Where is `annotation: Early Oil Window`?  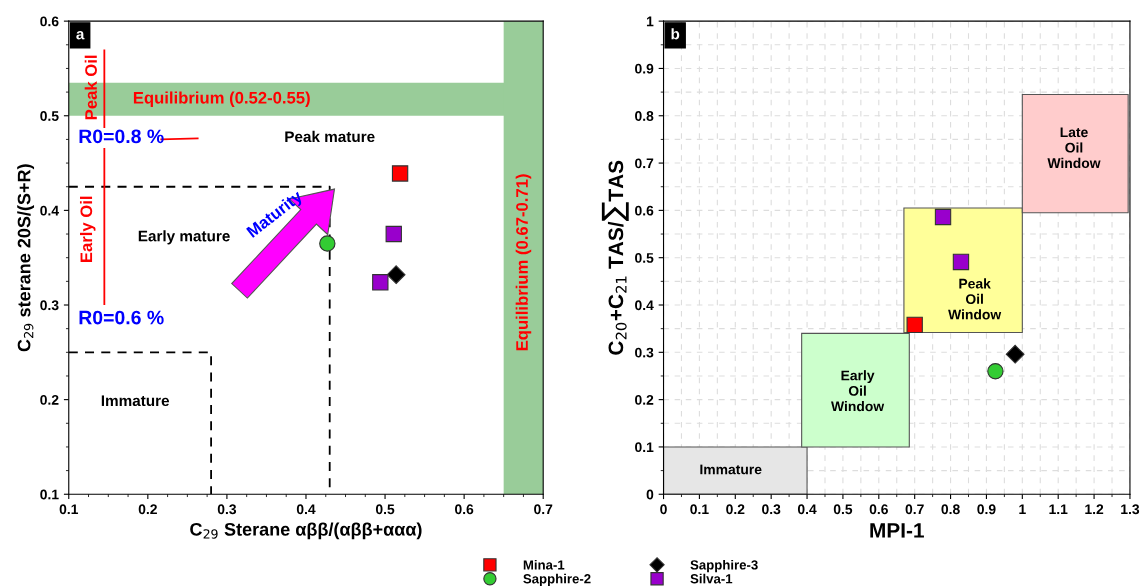
annotation: Early Oil Window is located at coordinates (858, 391).